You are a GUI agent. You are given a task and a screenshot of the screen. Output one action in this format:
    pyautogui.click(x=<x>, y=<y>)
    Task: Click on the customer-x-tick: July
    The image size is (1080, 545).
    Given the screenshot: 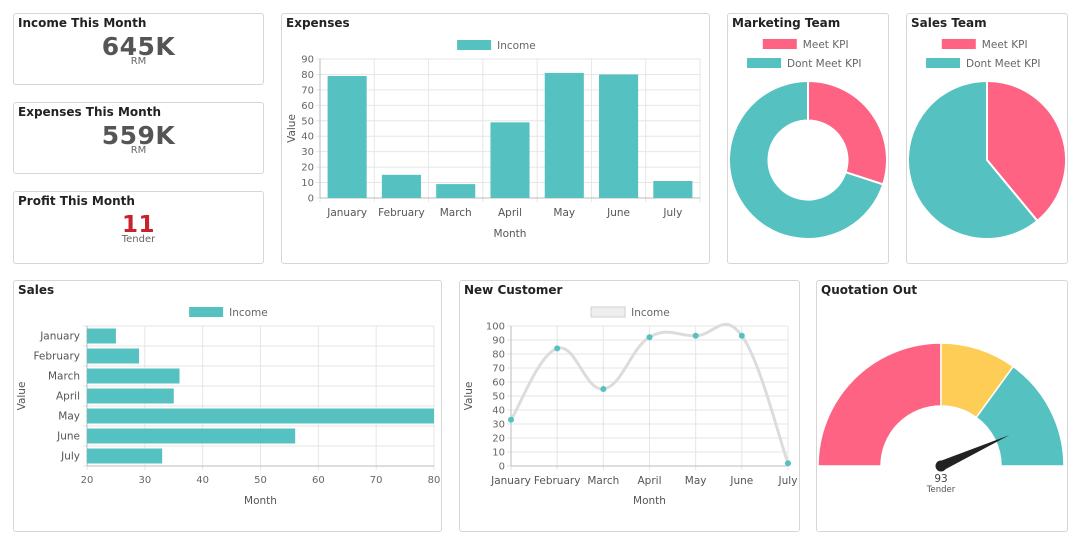 What is the action you would take?
    pyautogui.click(x=788, y=481)
    